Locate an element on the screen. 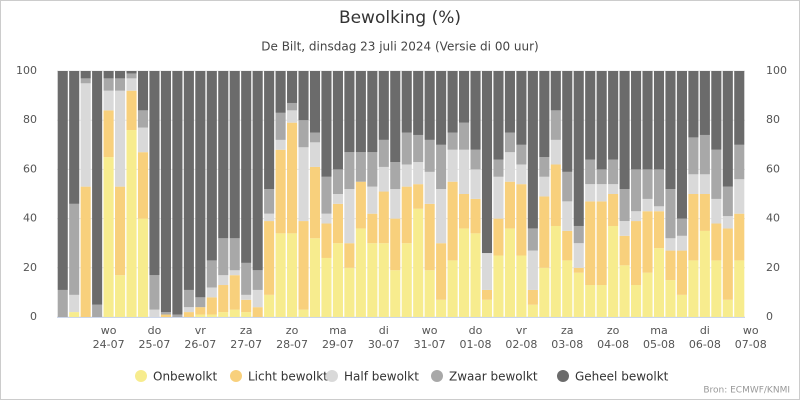 Image resolution: width=800 pixels, height=400 pixels. x-tick-label: do 01-08 is located at coordinates (475, 337).